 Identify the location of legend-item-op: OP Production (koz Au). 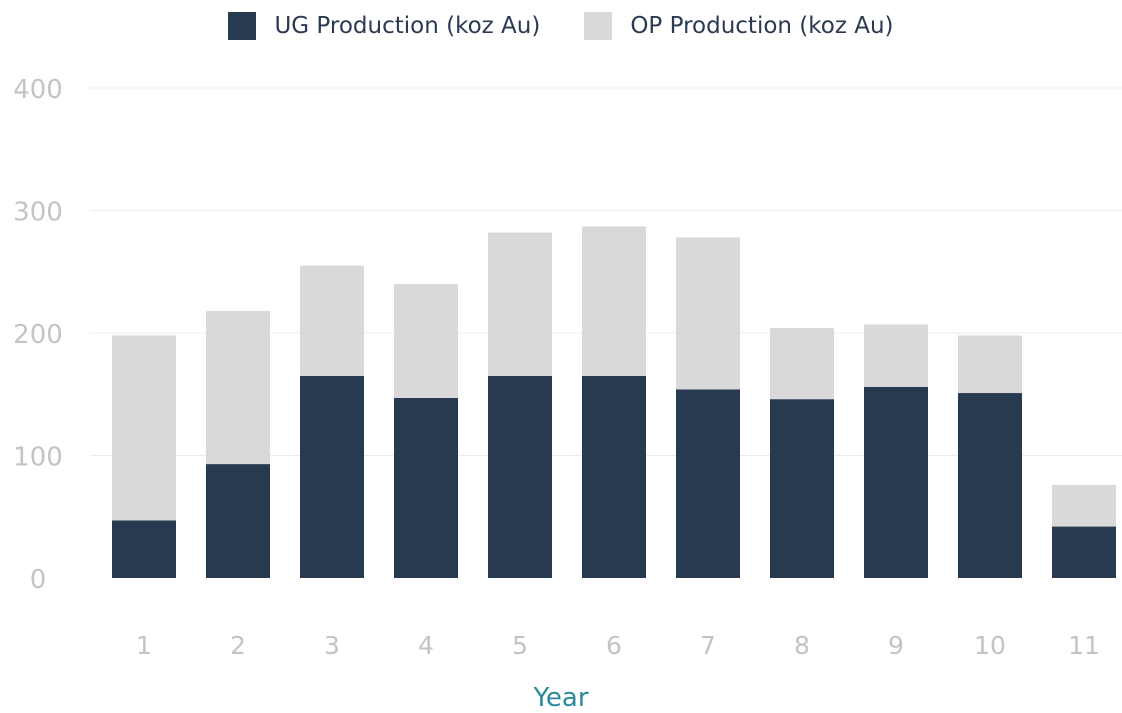
(739, 26).